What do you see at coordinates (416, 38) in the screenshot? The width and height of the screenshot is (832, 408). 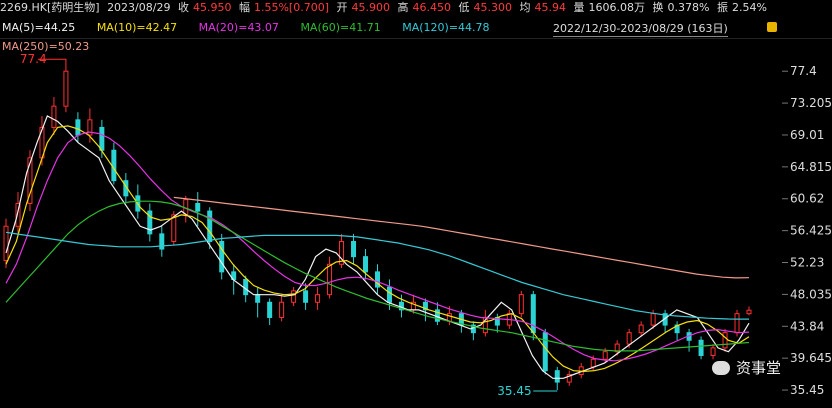 I see `header-separator` at bounding box center [416, 38].